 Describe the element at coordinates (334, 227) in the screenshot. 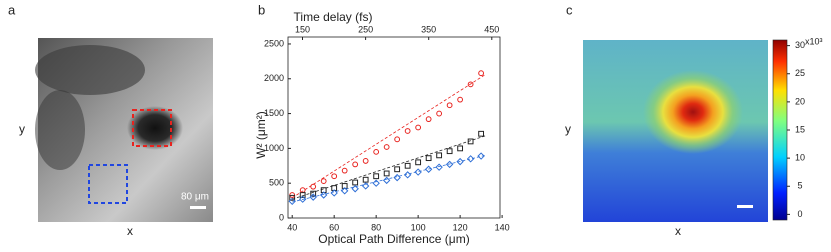

I see `x-tick-label: 60` at that location.